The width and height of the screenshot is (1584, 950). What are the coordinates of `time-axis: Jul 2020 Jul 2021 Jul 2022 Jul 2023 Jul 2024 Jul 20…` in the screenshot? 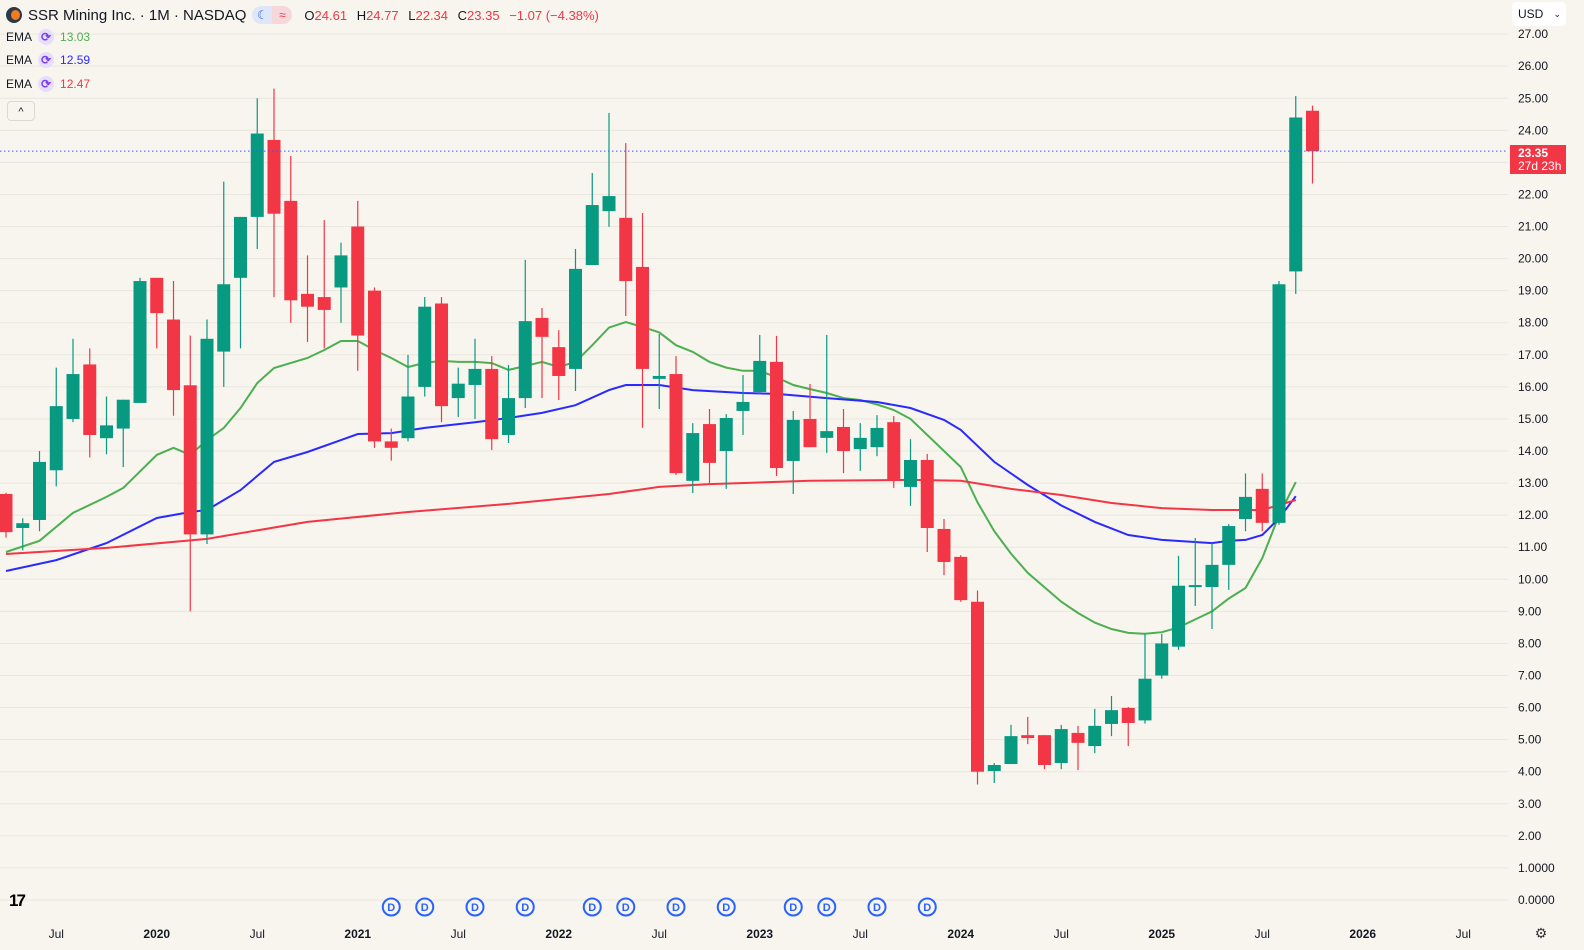 It's located at (760, 934).